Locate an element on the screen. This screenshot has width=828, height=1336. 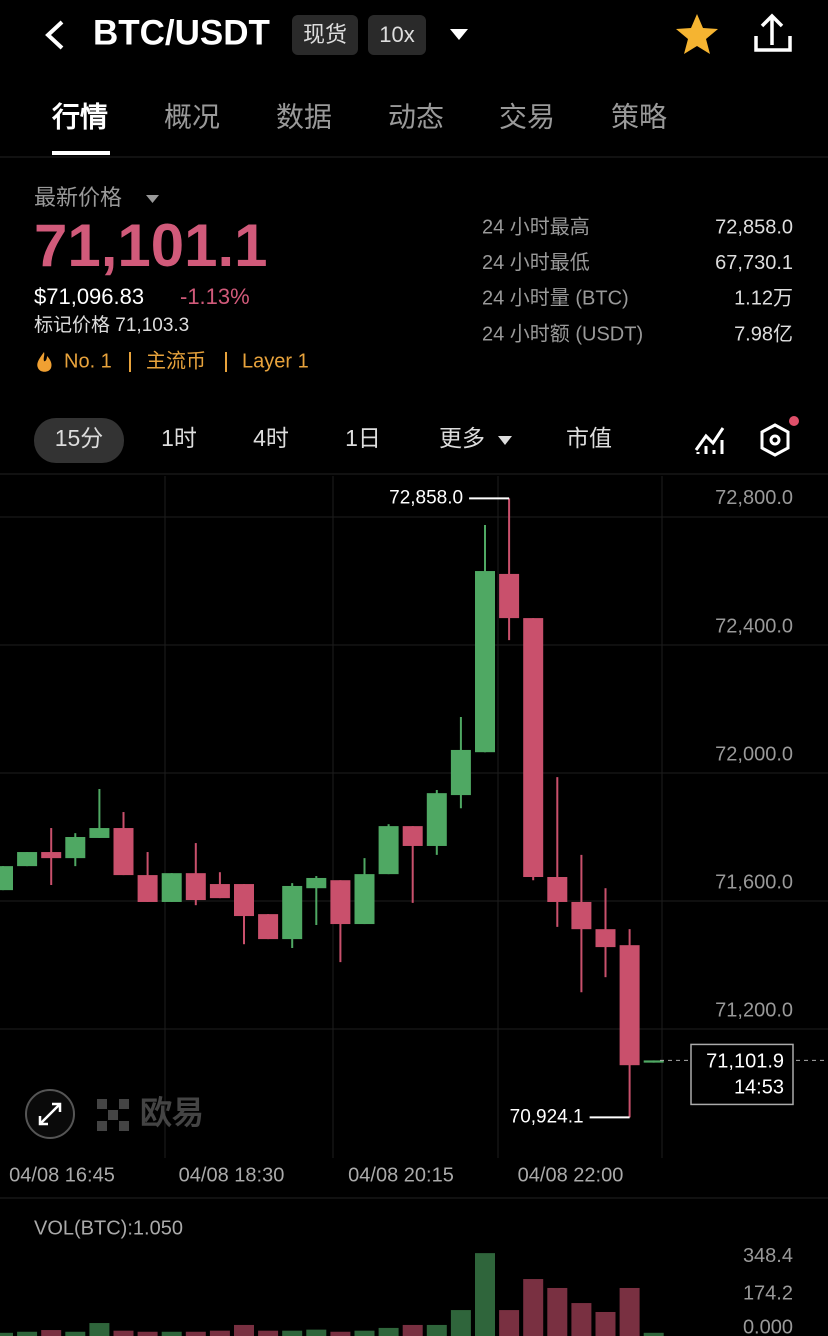
interval: 1时 is located at coordinates (179, 438).